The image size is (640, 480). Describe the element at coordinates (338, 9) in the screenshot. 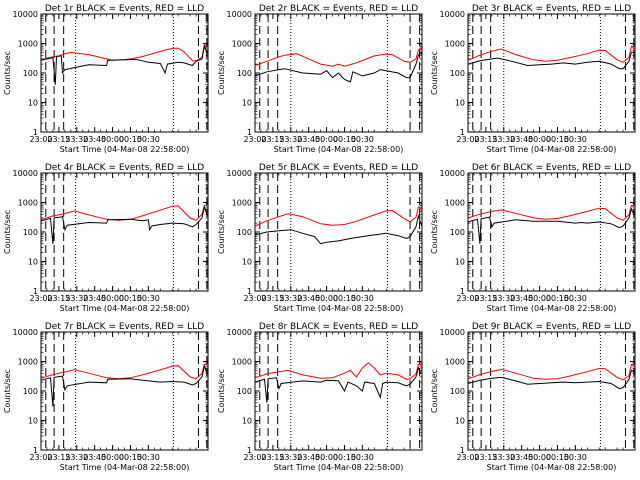

I see `panel-title: Det 2r BLACK = Events, RED = LLD` at that location.